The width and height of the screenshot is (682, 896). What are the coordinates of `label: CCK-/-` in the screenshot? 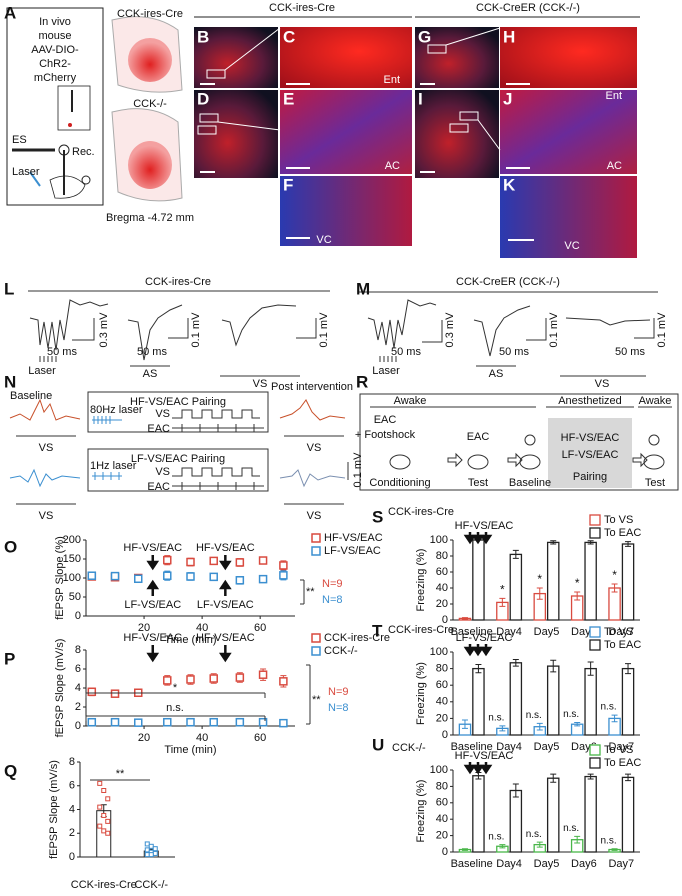 It's located at (150, 104).